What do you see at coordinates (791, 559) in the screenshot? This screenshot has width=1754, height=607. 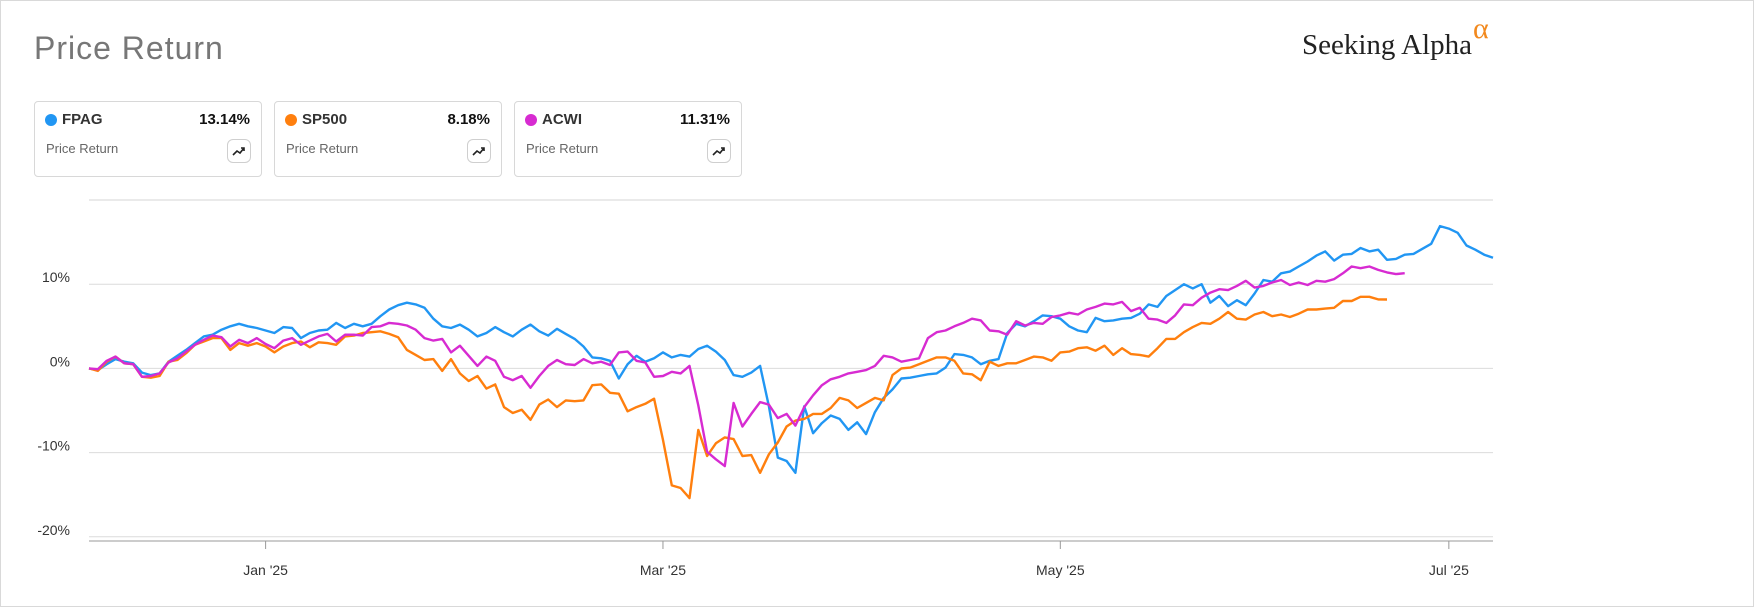 I see `x-axis: Jan '25 Mar '25 May '25 Jul '25` at bounding box center [791, 559].